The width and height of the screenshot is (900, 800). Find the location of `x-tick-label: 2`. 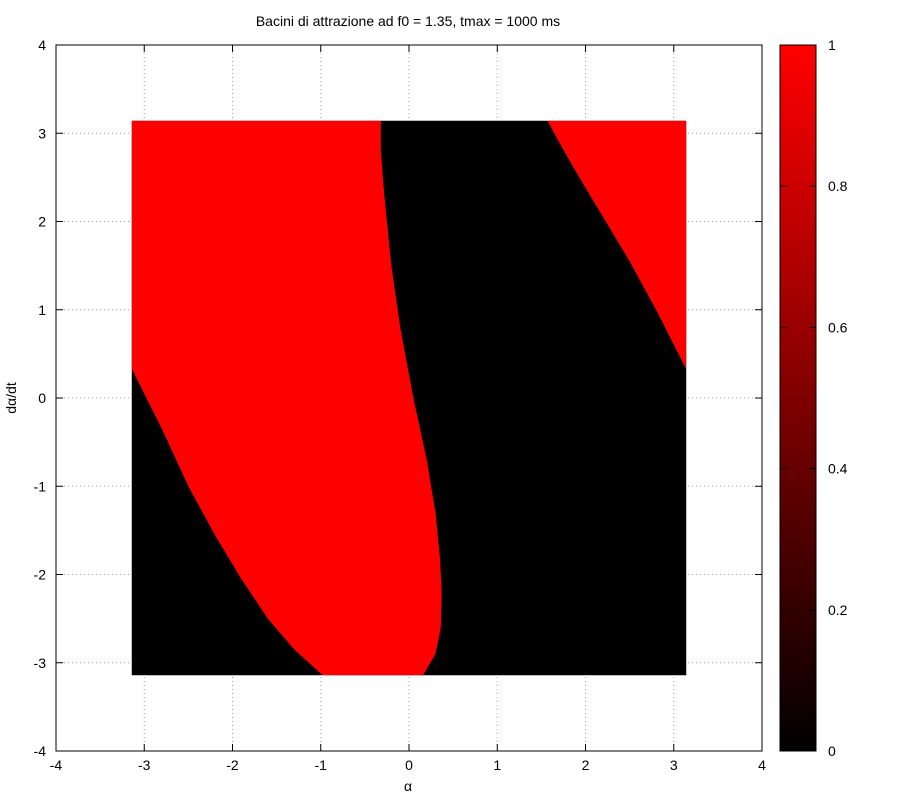

x-tick-label: 2 is located at coordinates (586, 765).